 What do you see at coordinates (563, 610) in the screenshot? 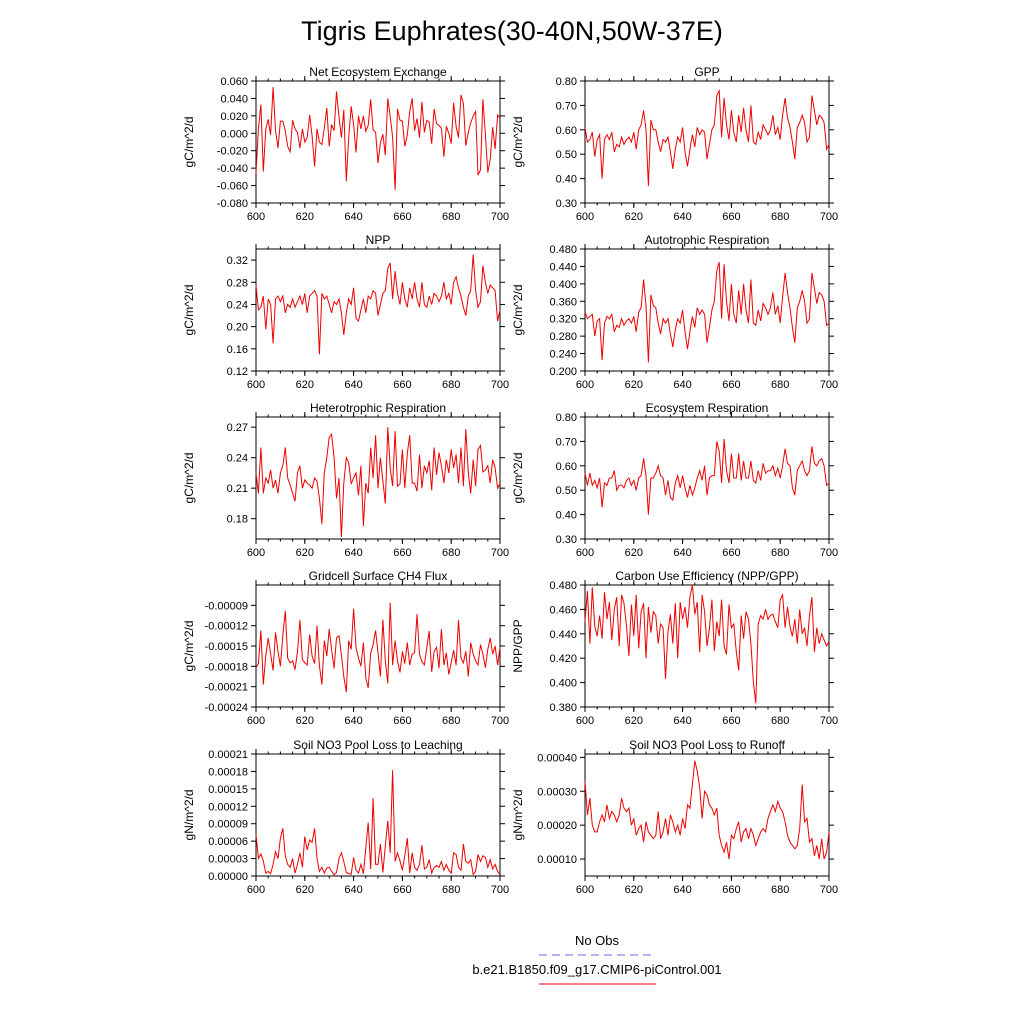
I see `y-tick-label: 0.460` at bounding box center [563, 610].